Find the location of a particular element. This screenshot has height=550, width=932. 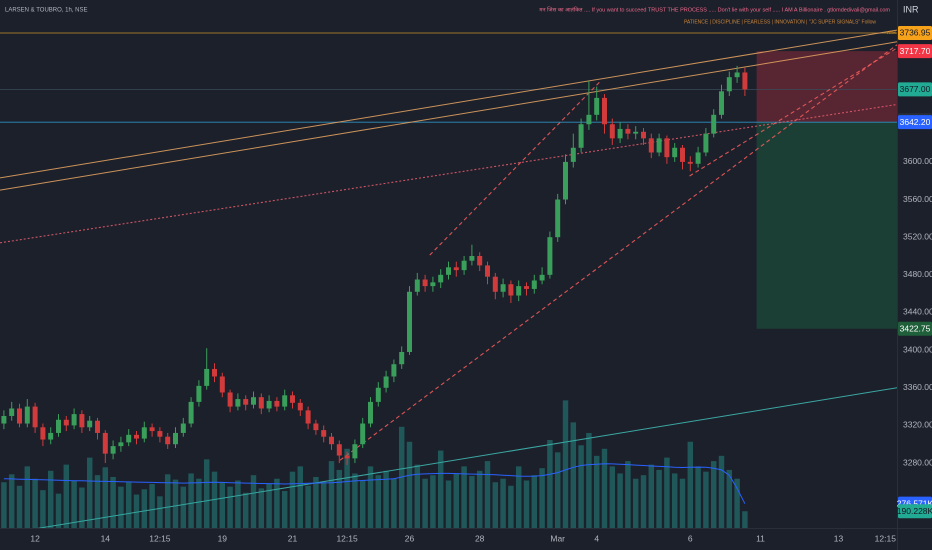

chart-title: LARSEN & TOUBRO, 1h, NSE is located at coordinates (46, 11).